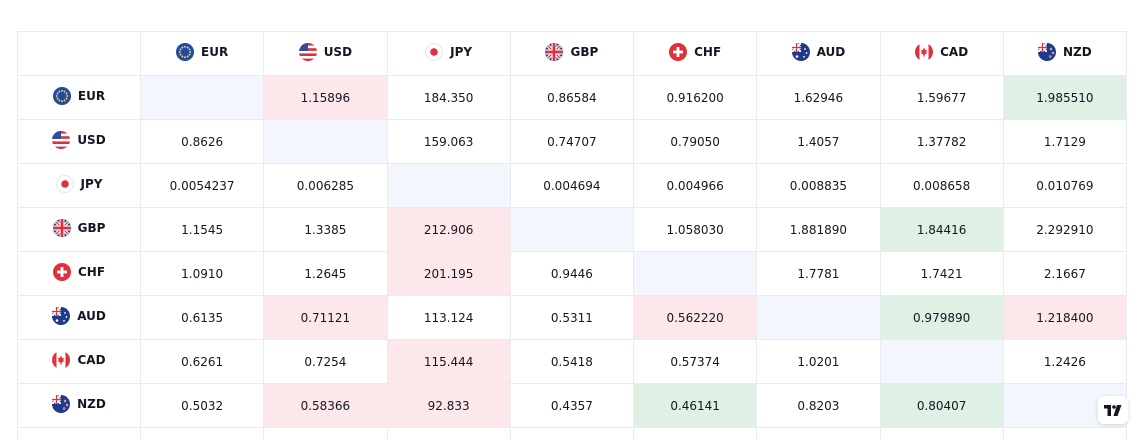  Describe the element at coordinates (818, 97) in the screenshot. I see `rate-cell: 1.62946` at that location.